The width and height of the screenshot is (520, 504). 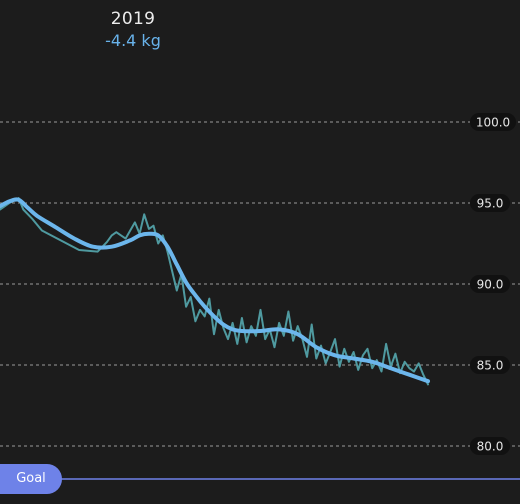 I want to click on weight-change: -4.4 kg, so click(x=133, y=40).